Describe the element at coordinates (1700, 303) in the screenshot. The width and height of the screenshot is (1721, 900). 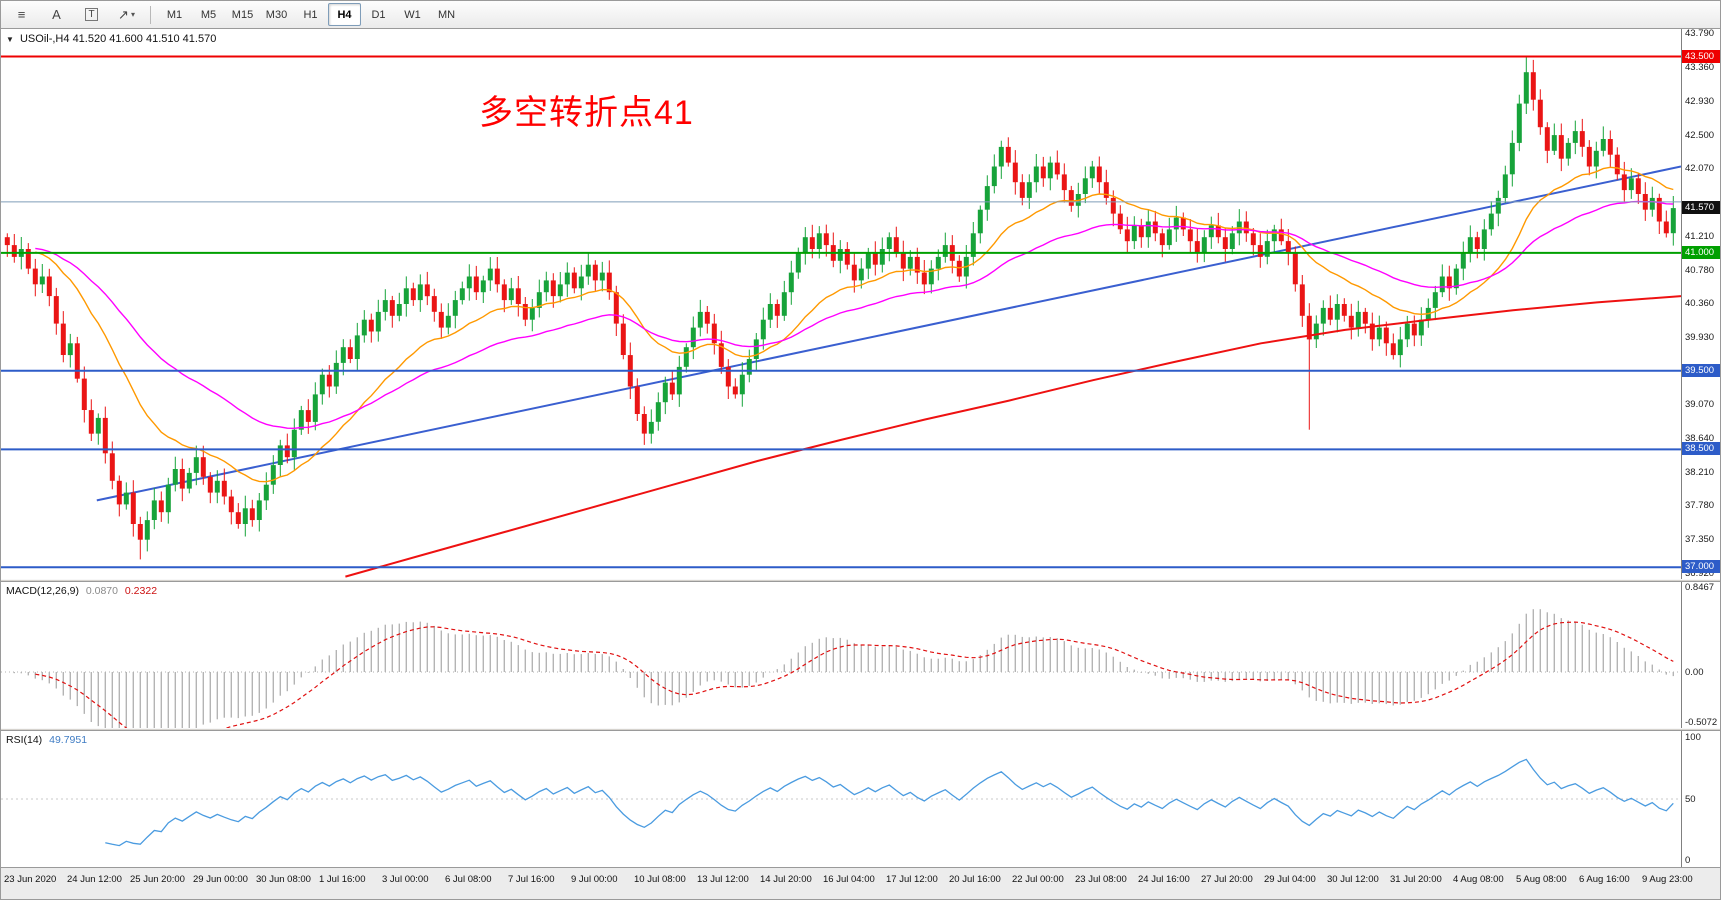
I see `price-axis-label: 40.360` at that location.